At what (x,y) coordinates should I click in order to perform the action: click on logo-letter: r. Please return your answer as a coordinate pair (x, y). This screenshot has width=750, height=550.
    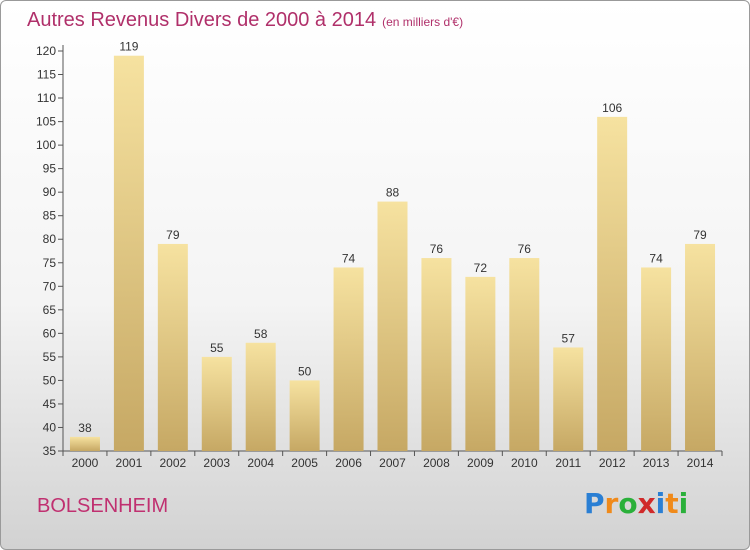
    Looking at the image, I should click on (611, 503).